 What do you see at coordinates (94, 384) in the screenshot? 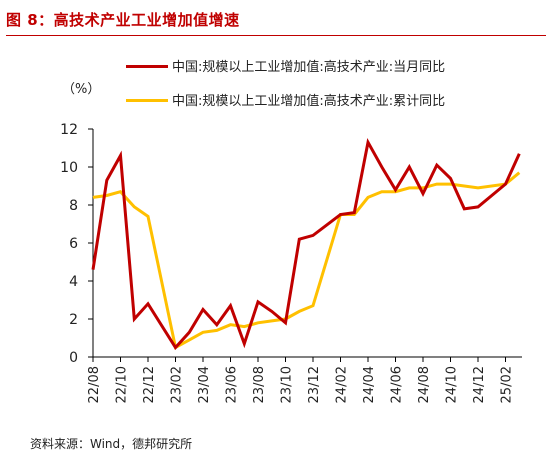
I see `x-tick-label: 22/08` at bounding box center [94, 384].